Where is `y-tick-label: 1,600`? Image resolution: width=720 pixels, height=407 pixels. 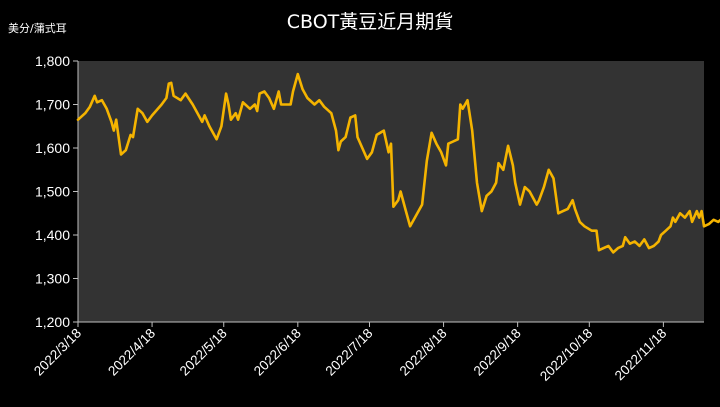 y-tick-label: 1,600 is located at coordinates (52, 148).